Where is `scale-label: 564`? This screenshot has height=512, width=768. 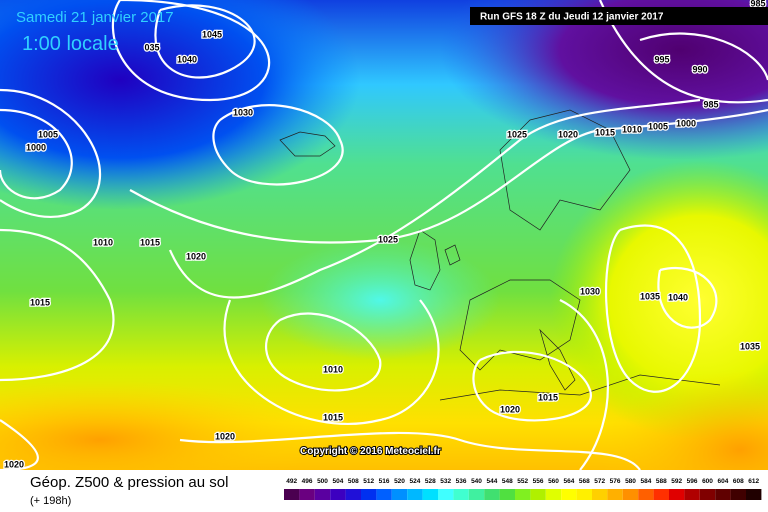
scale-label: 564 is located at coordinates (568, 481).